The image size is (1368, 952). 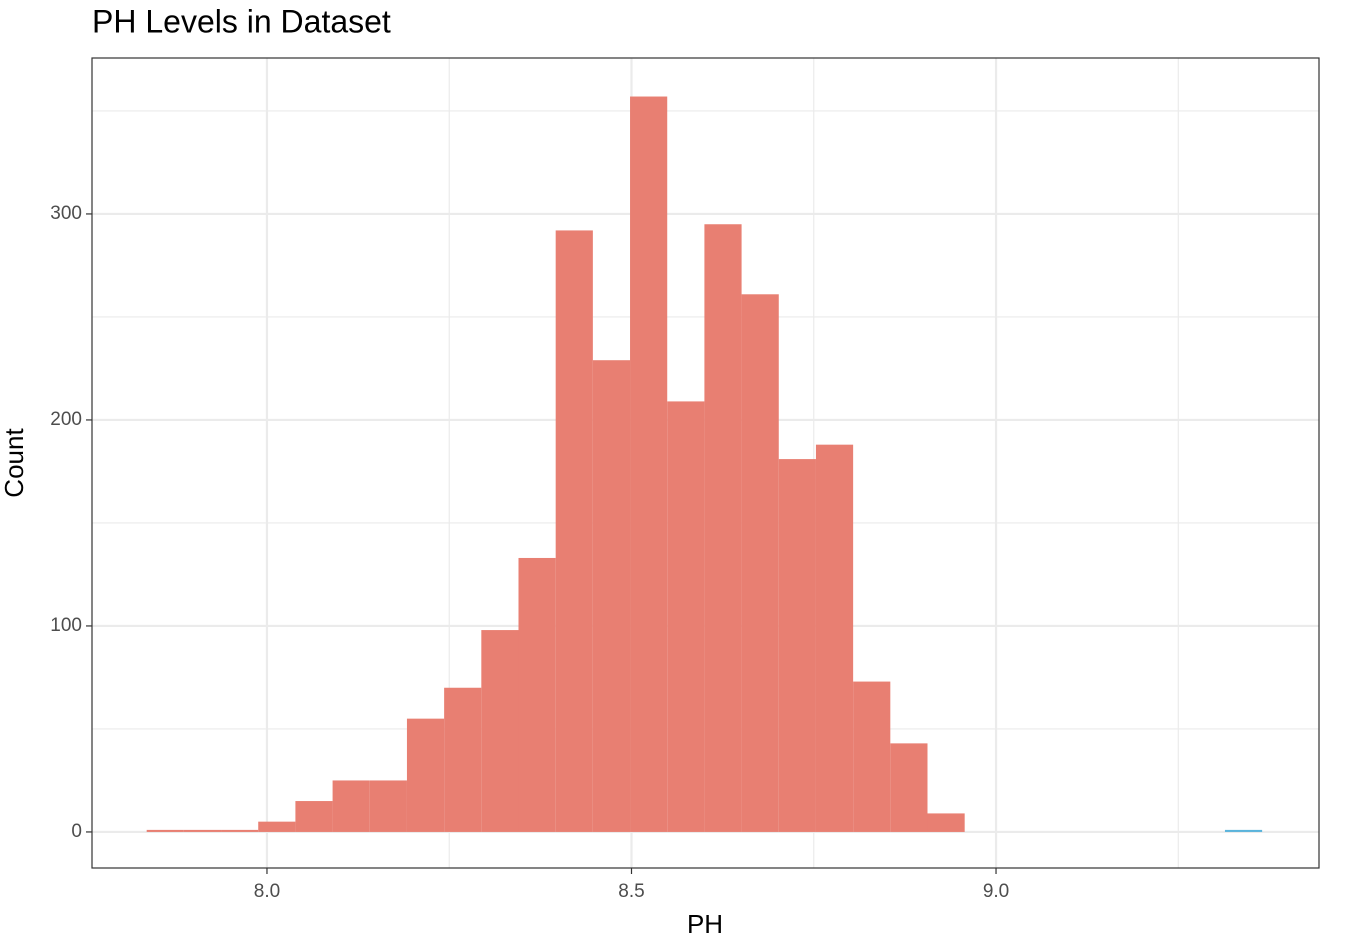 What do you see at coordinates (14, 463) in the screenshot?
I see `y-axis-title: Count` at bounding box center [14, 463].